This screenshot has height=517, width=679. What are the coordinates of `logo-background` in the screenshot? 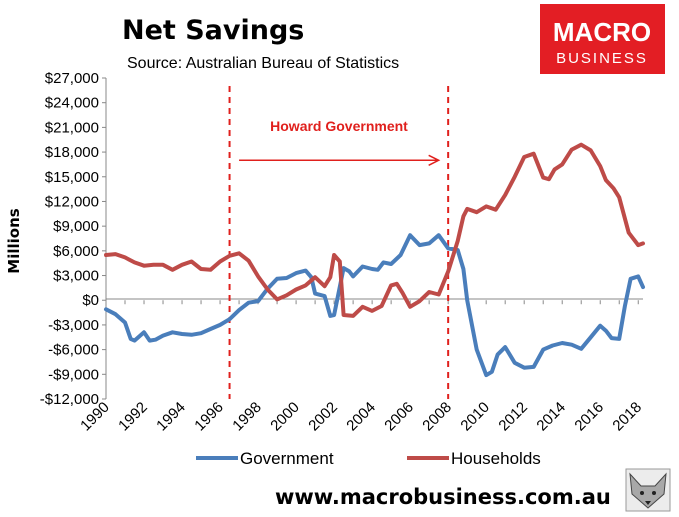 It's located at (602, 39).